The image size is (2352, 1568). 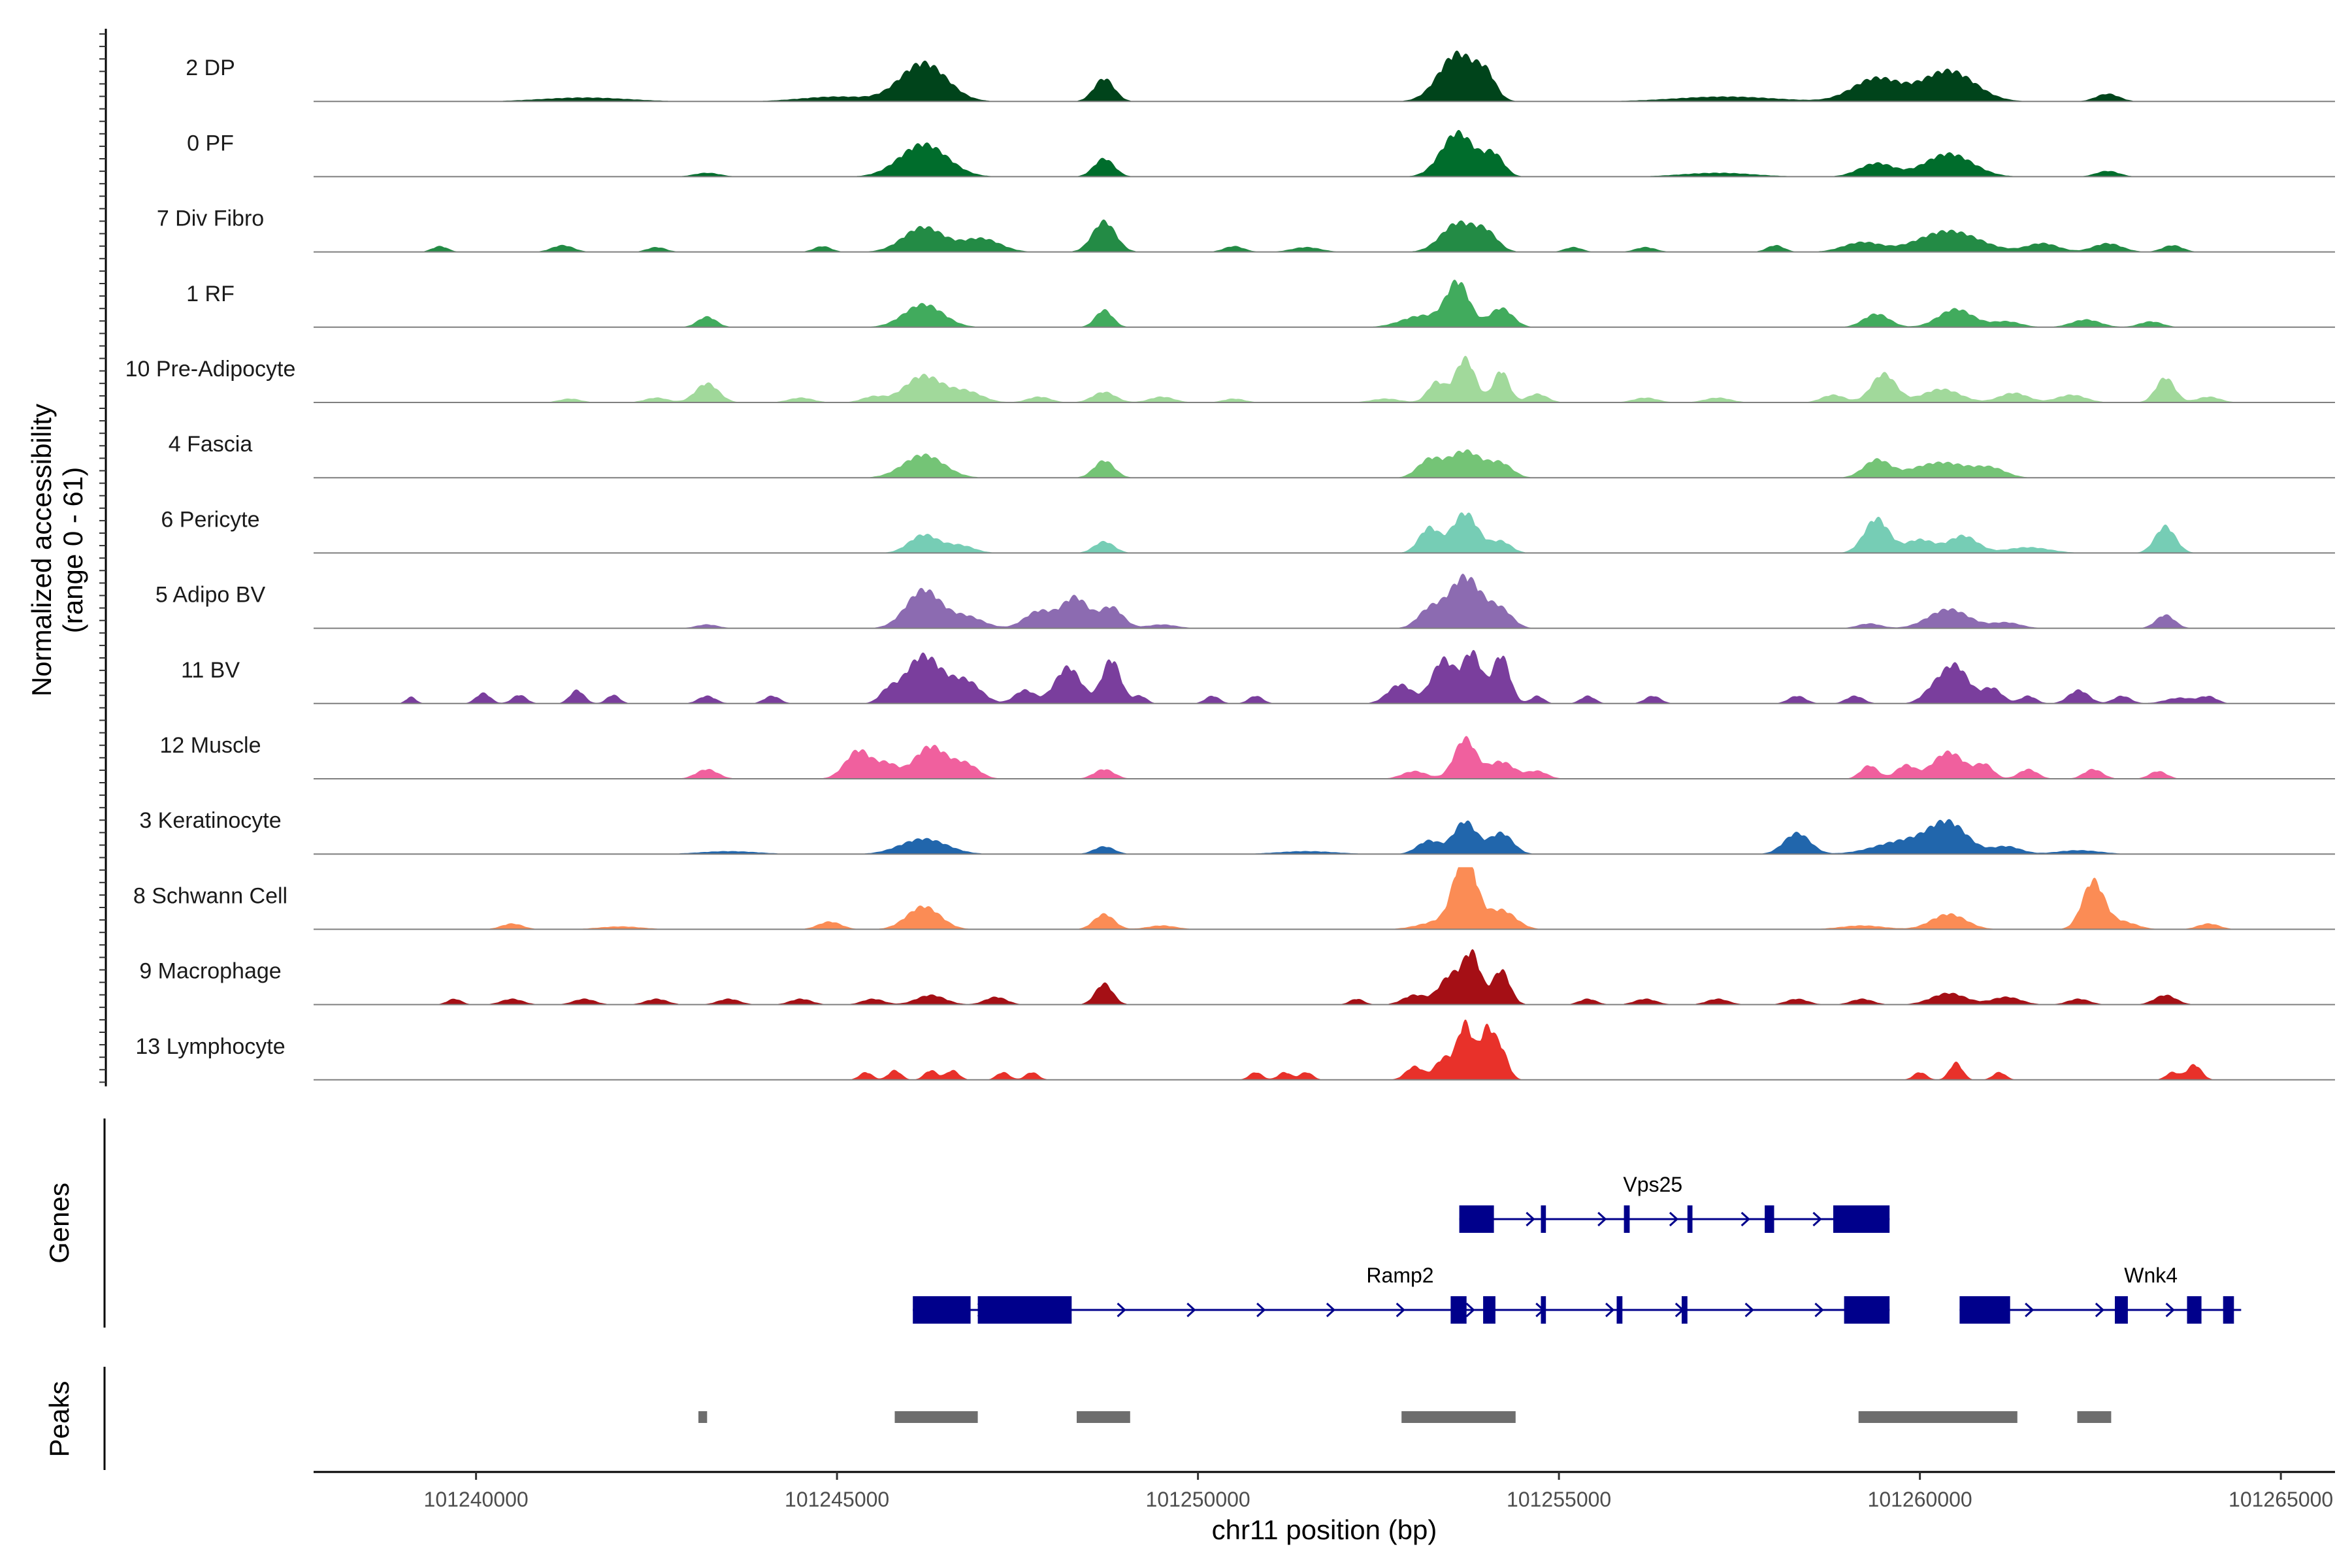 What do you see at coordinates (210, 68) in the screenshot?
I see `track-label: 2 DP` at bounding box center [210, 68].